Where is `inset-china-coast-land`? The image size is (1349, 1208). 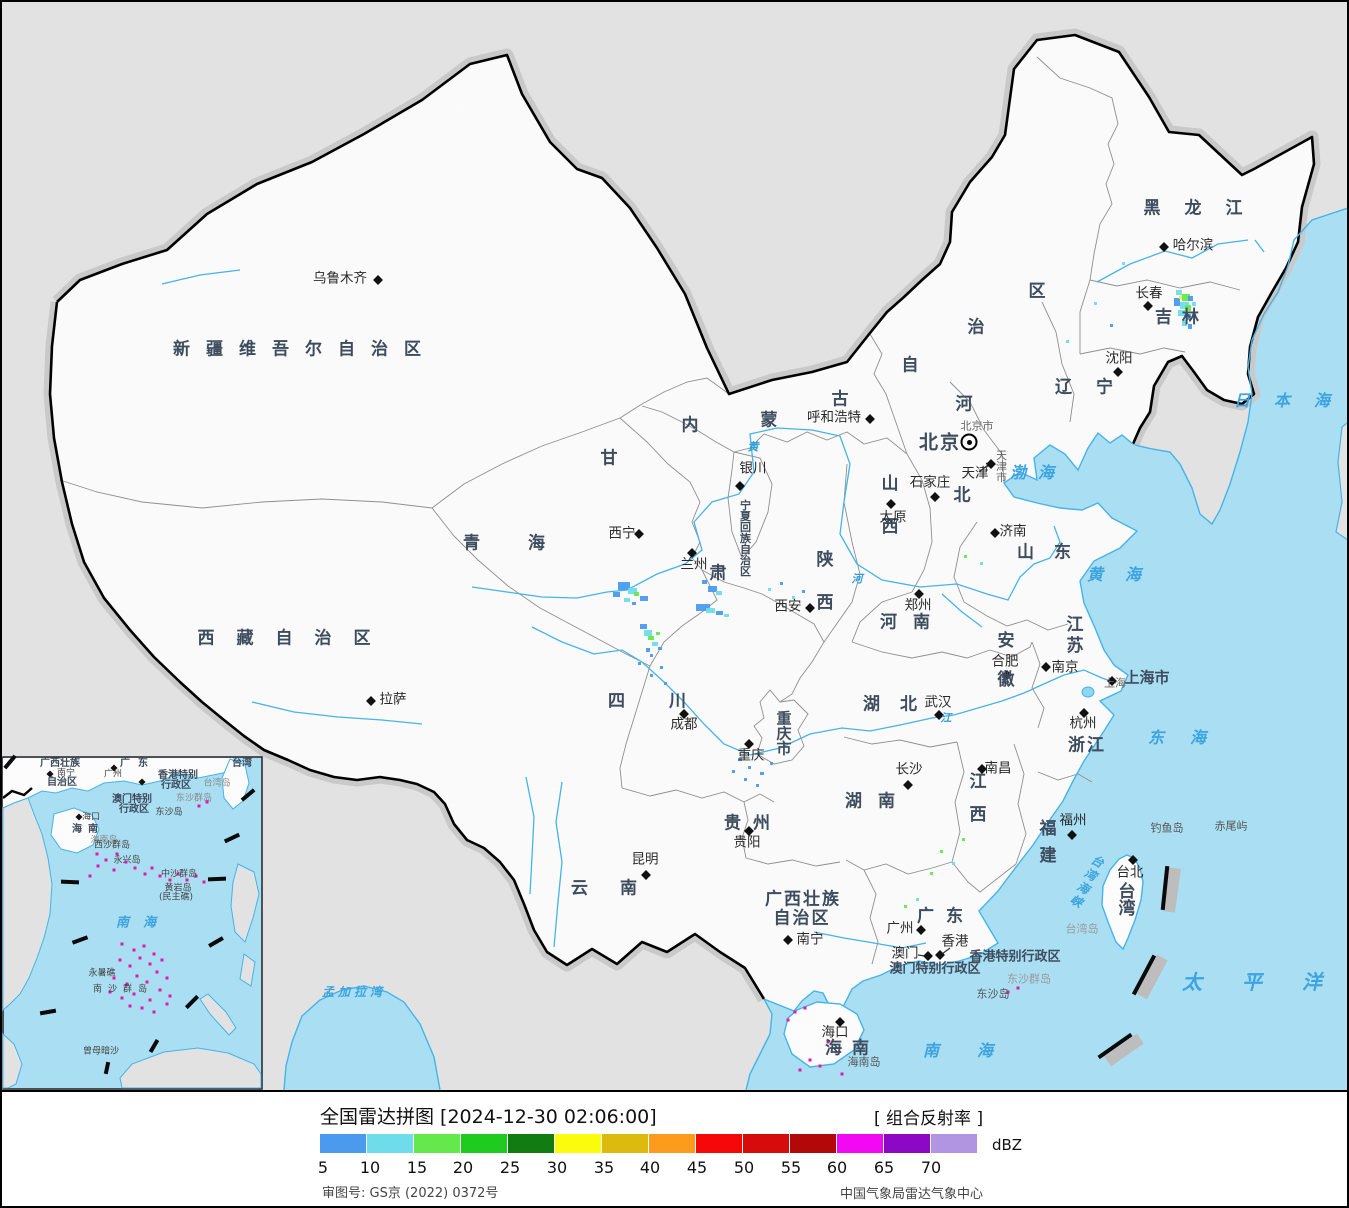 inset-china-coast-land is located at coordinates (119, 783).